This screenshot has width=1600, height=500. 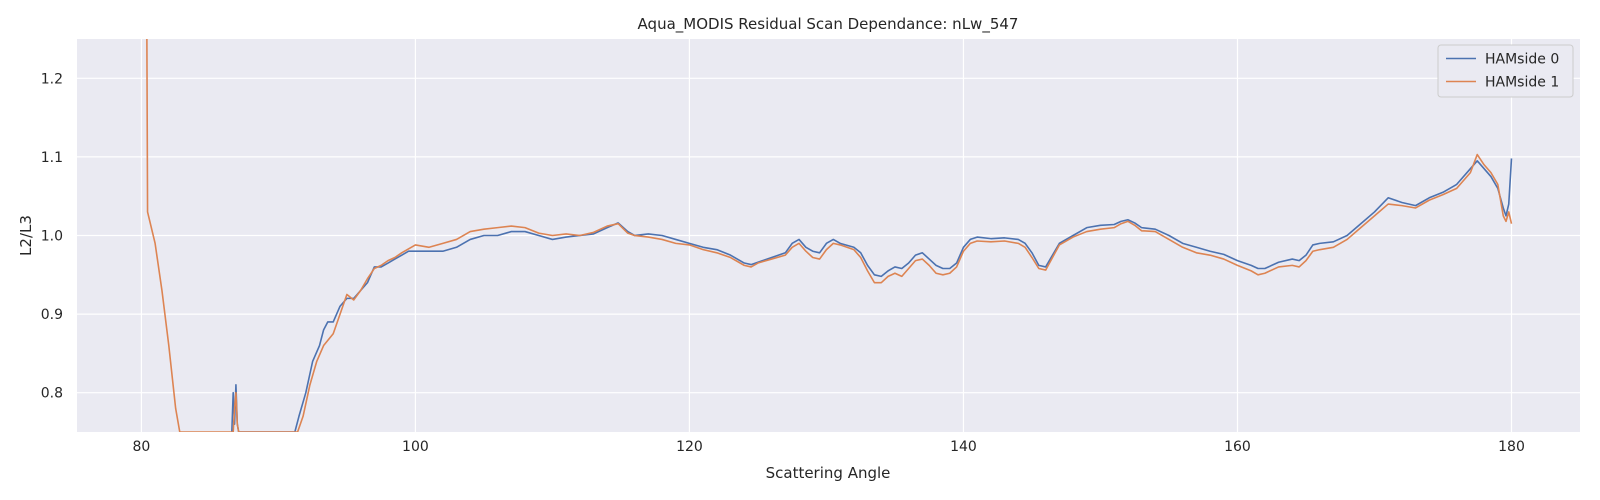 What do you see at coordinates (1522, 83) in the screenshot?
I see `legend-label-hamside-1: HAMside 1` at bounding box center [1522, 83].